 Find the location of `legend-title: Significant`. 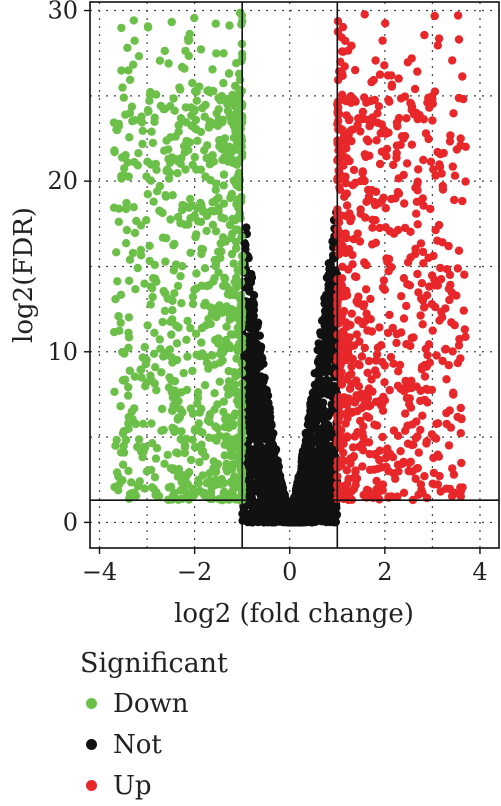

legend-title: Significant is located at coordinates (154, 663).